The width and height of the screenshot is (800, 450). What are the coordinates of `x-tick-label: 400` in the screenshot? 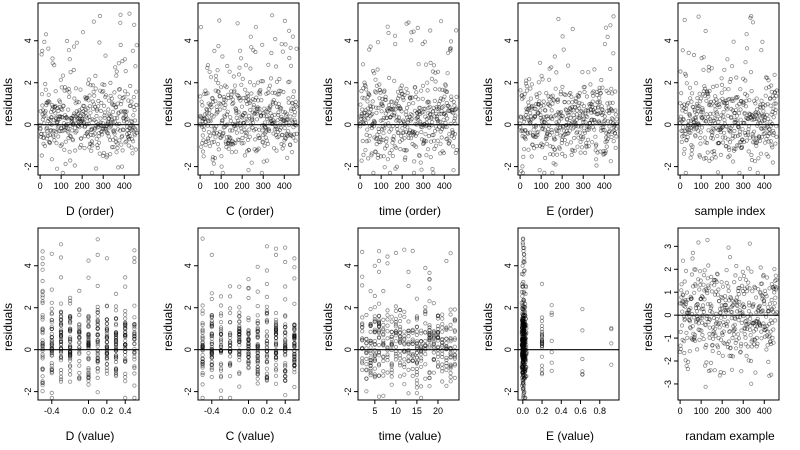 It's located at (124, 186).